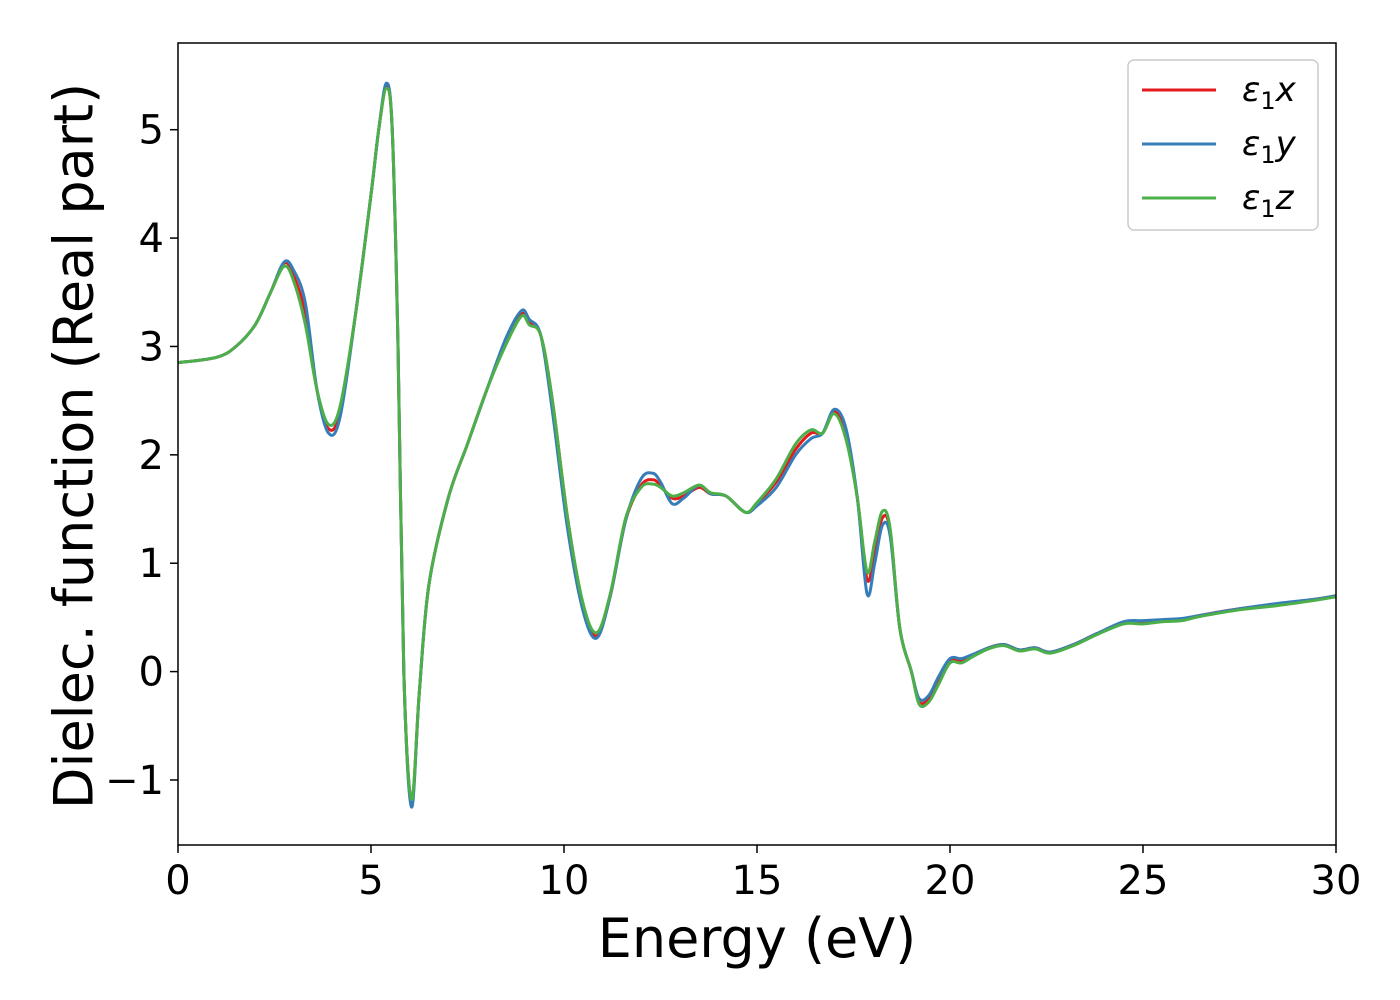 The height and width of the screenshot is (1000, 1400). Describe the element at coordinates (74, 446) in the screenshot. I see `y-axis-title: Dielec. function (Real part)` at that location.